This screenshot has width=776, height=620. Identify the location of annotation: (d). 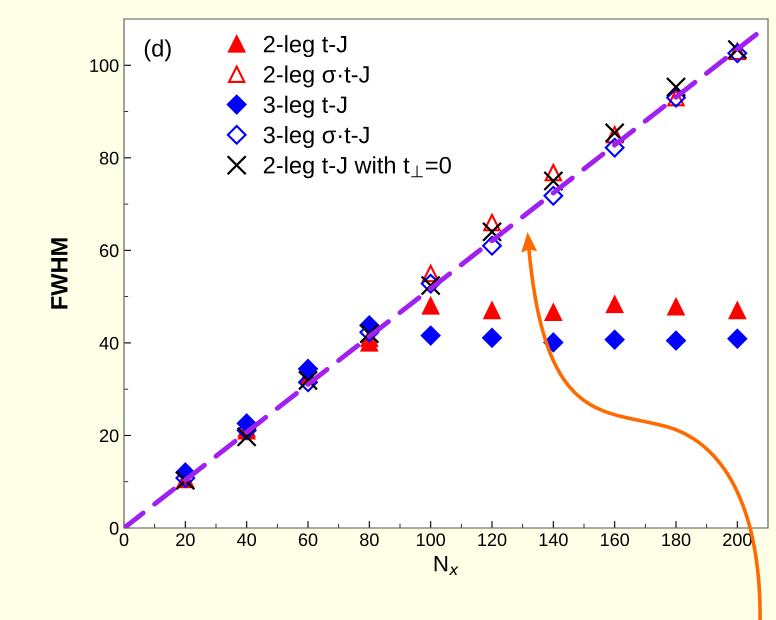
(157, 50).